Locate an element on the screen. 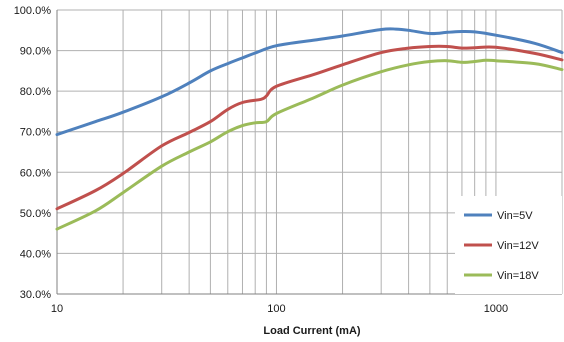 This screenshot has height=342, width=564. y-tick-label: 70.0% is located at coordinates (35, 133).